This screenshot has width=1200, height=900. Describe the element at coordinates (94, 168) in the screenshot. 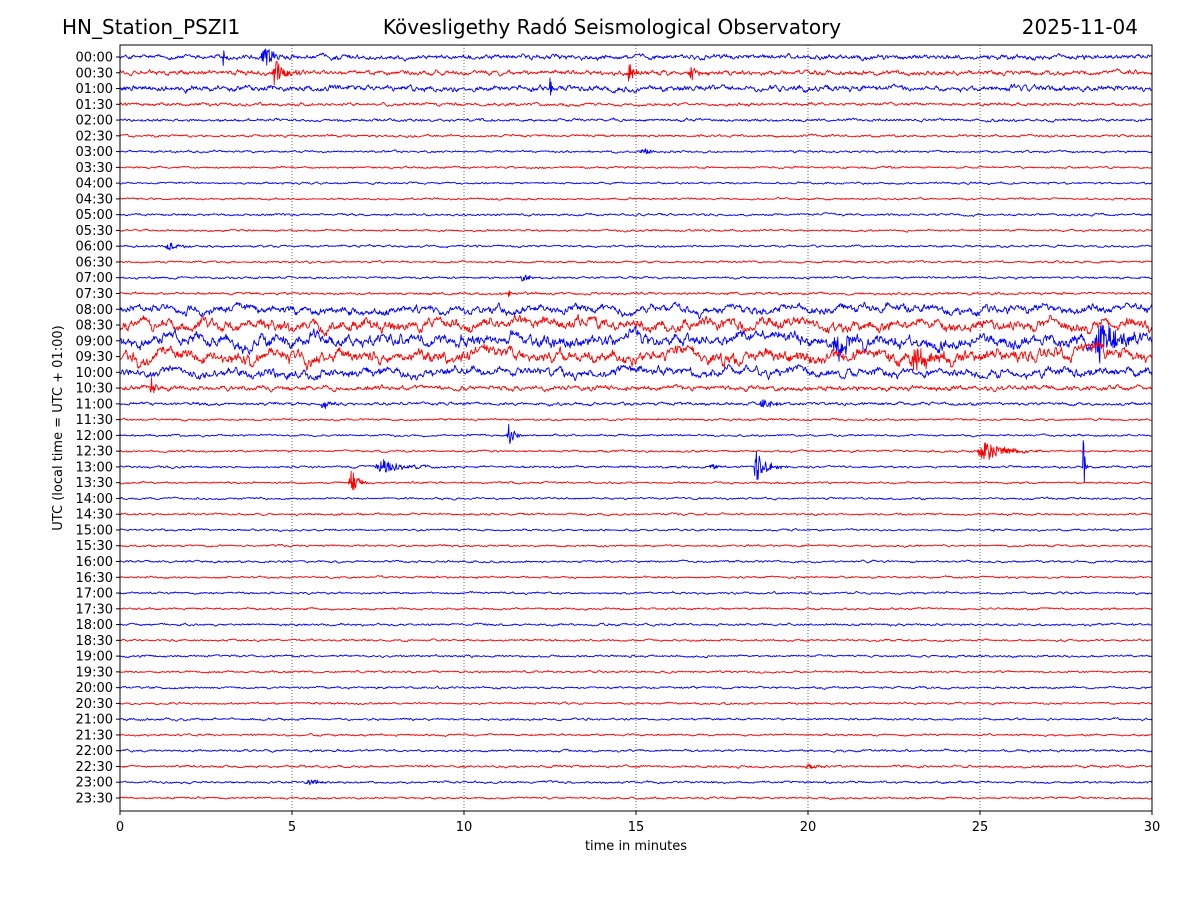

I see `y-tick-label: 03:30` at that location.